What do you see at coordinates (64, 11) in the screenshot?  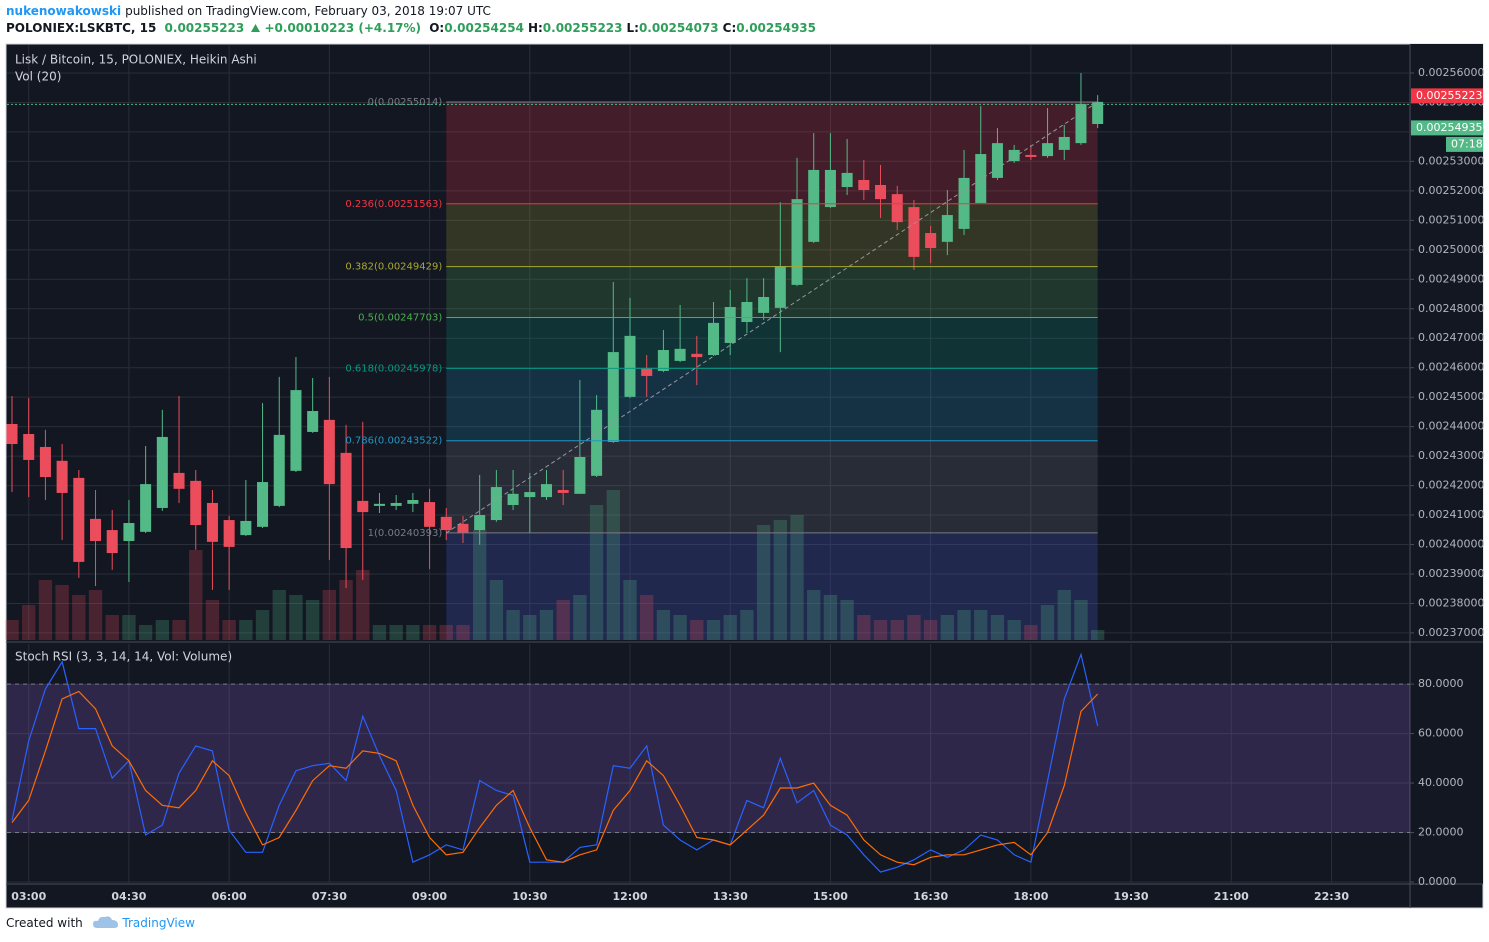 I see `author: nukenowakowski` at bounding box center [64, 11].